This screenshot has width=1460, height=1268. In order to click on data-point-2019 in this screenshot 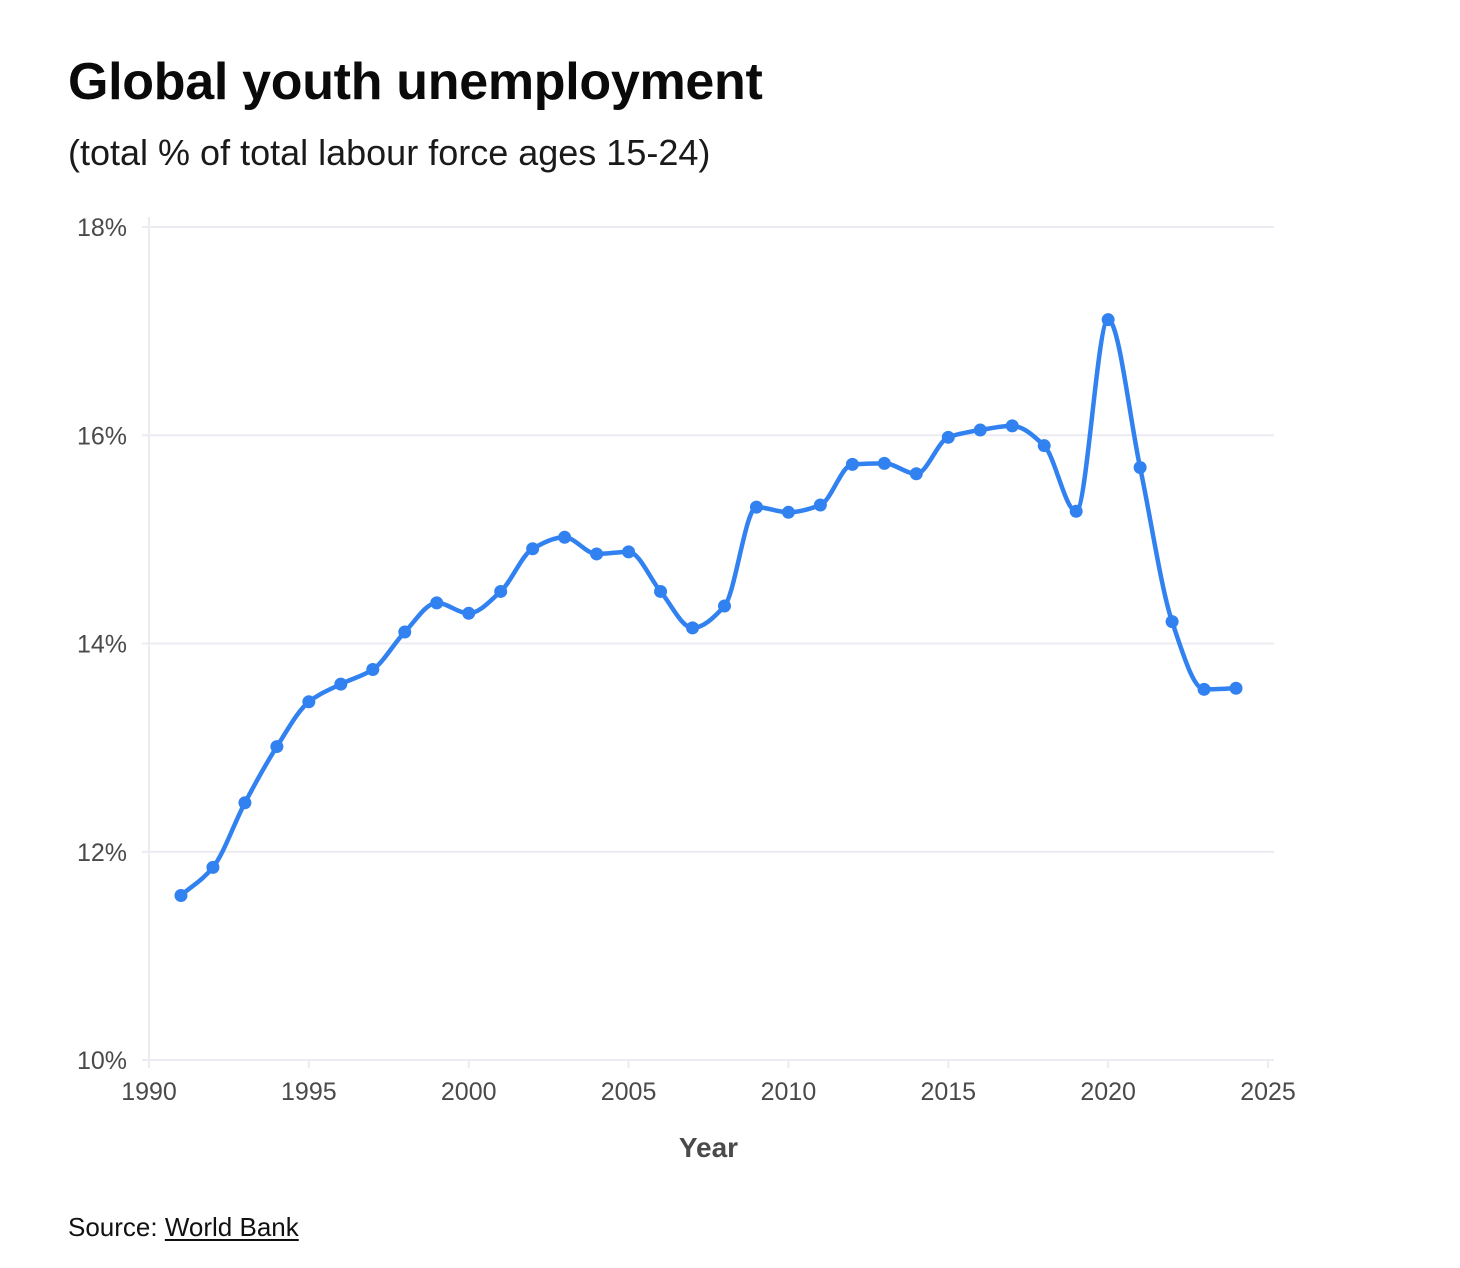, I will do `click(1076, 511)`.